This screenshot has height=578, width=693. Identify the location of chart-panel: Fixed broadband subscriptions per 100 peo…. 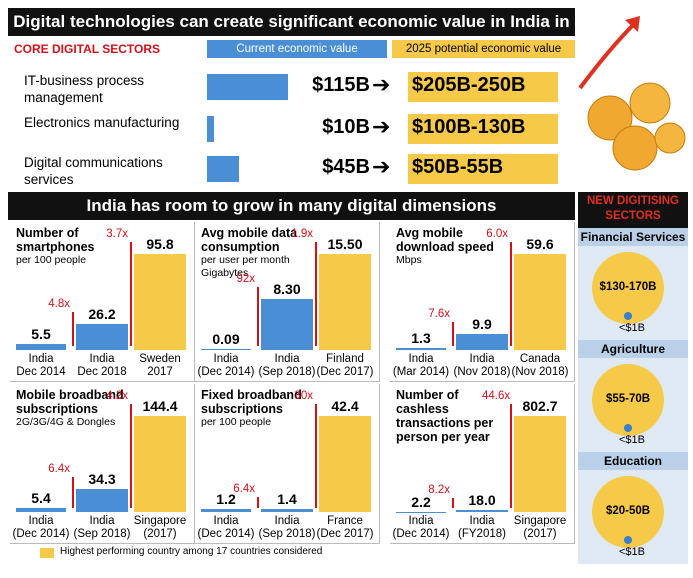
(287, 464).